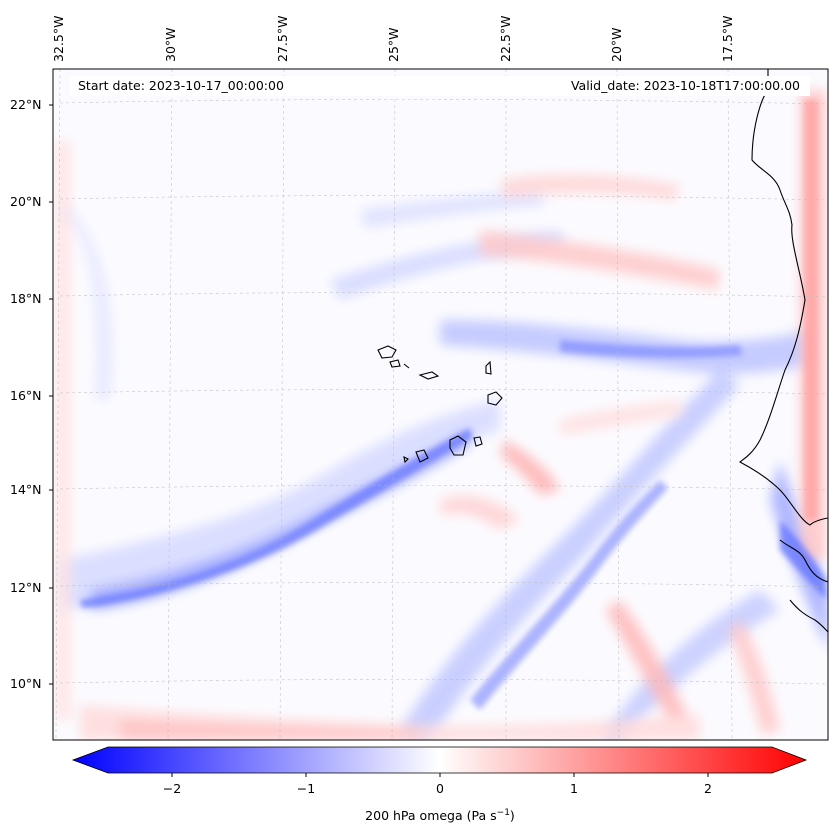 The width and height of the screenshot is (837, 839). I want to click on lat-label-14n: 14°N, so click(26, 489).